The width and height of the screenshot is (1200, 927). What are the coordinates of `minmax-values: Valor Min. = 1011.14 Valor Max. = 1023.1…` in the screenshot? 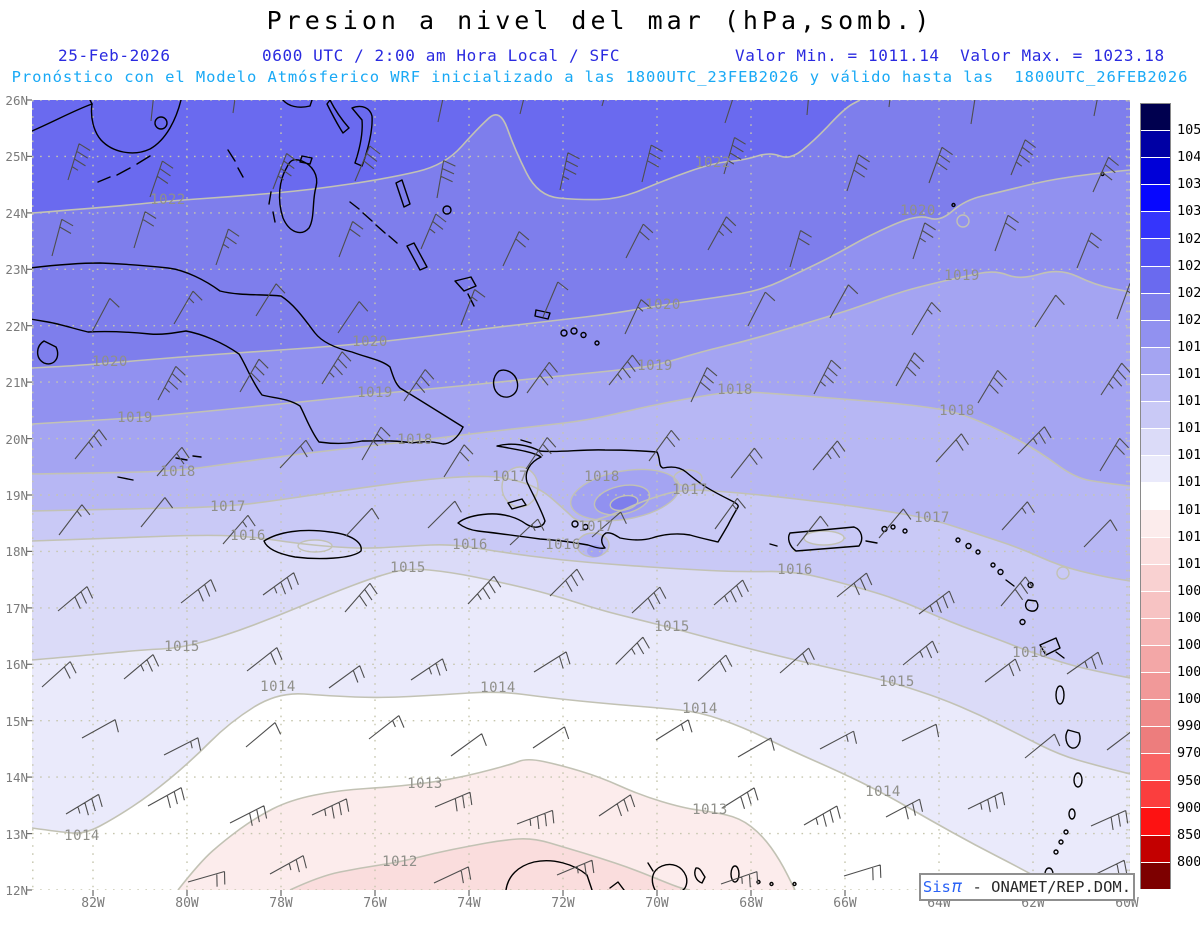 It's located at (950, 55).